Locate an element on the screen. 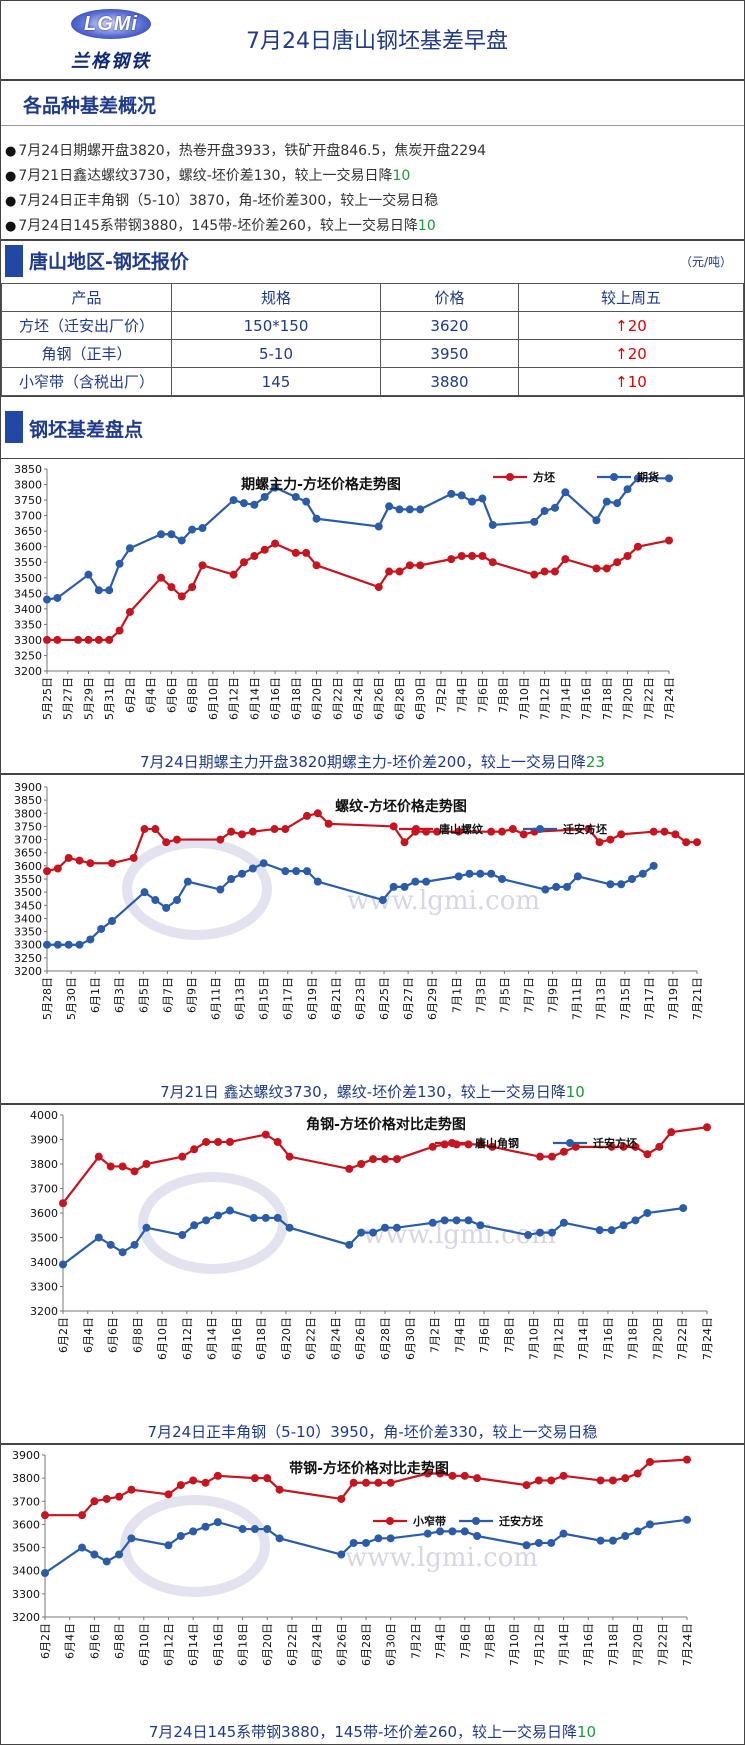 This screenshot has width=745, height=1745. x-tick-label: 6月12日 is located at coordinates (234, 698).